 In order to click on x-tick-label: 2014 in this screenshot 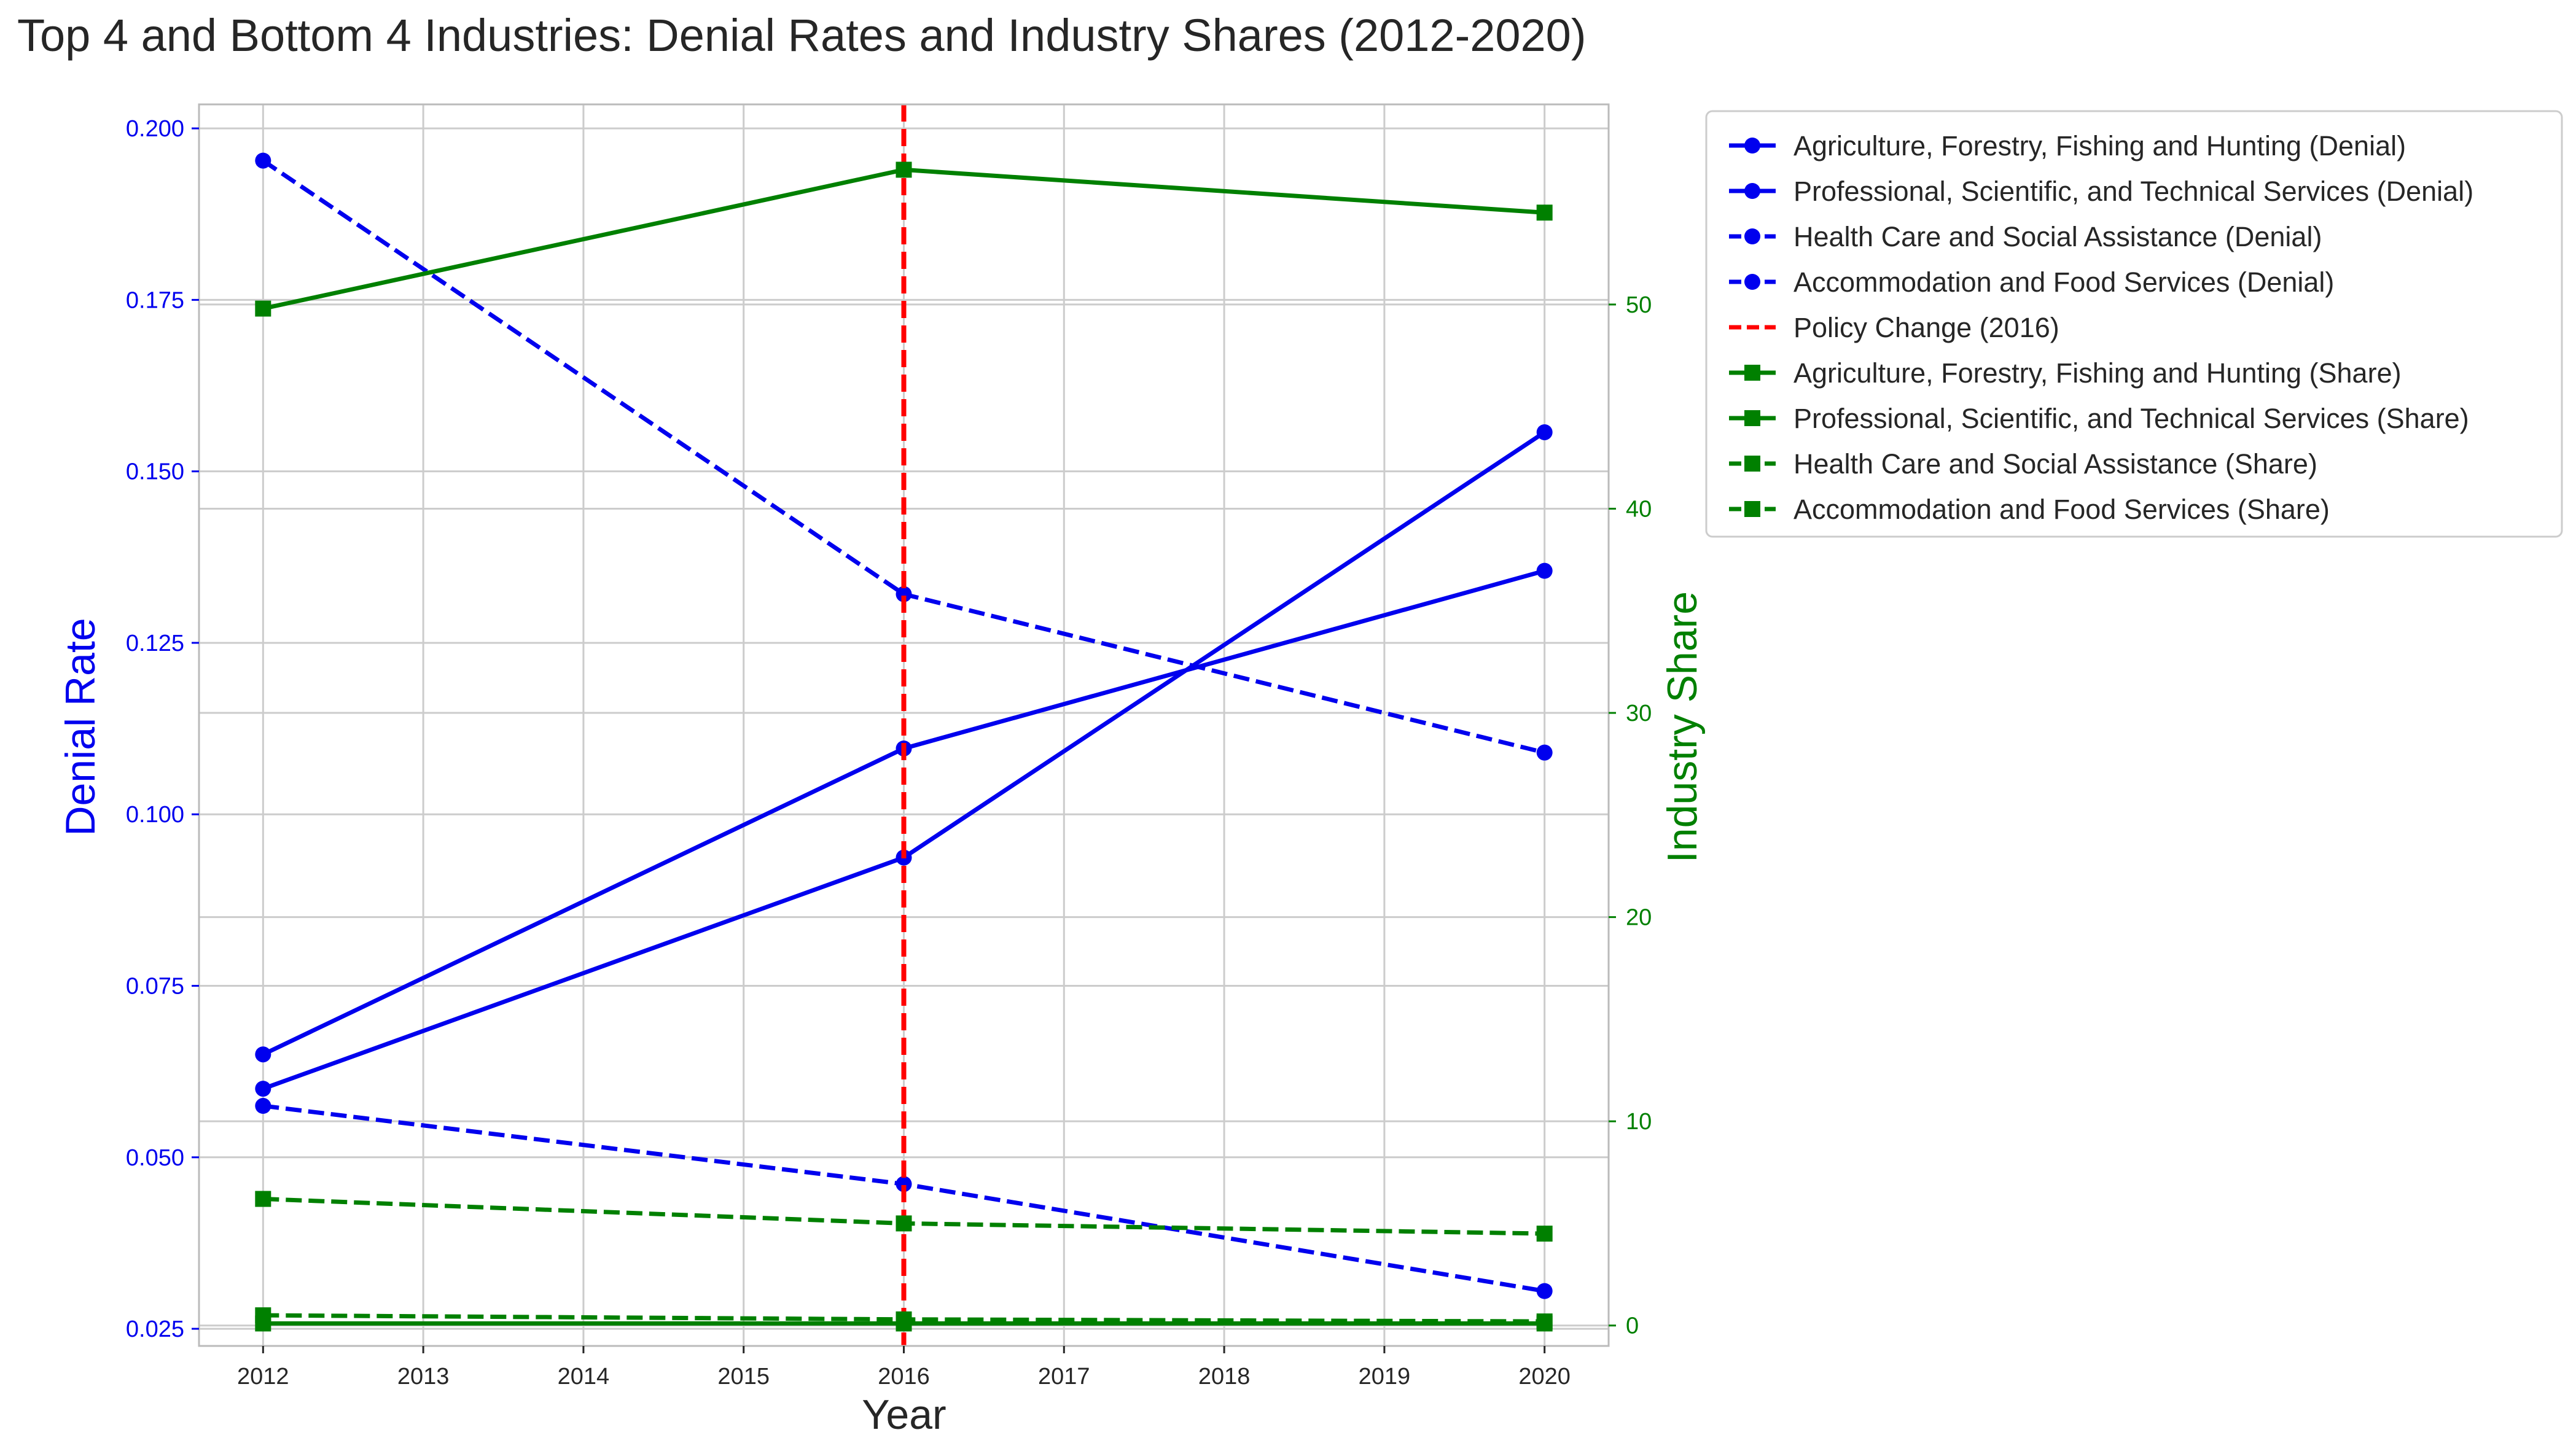, I will do `click(584, 1377)`.